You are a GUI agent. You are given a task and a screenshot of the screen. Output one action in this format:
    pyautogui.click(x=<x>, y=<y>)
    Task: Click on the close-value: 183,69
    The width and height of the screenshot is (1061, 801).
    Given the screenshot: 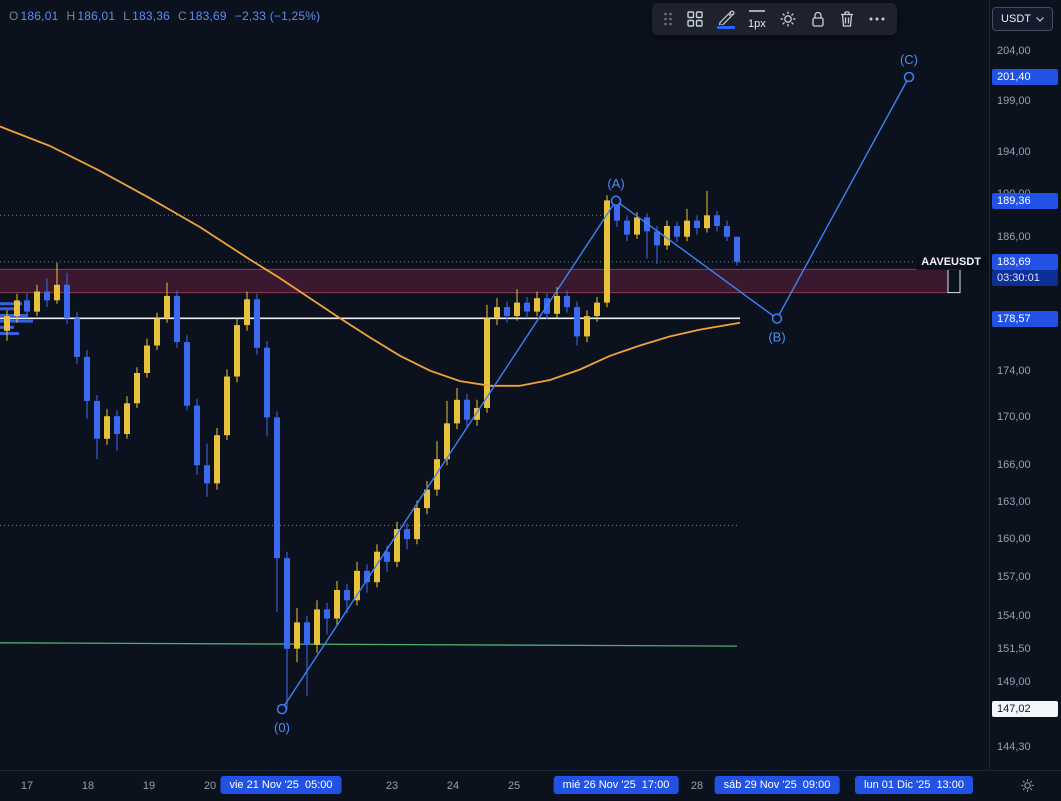 What is the action you would take?
    pyautogui.click(x=207, y=16)
    